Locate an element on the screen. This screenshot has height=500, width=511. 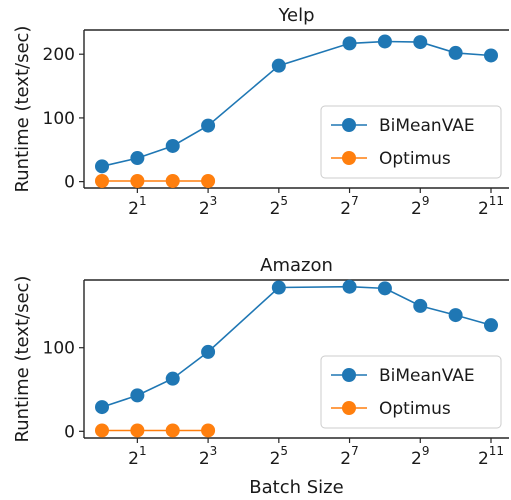
y-tick-label: 200 is located at coordinates (59, 55).